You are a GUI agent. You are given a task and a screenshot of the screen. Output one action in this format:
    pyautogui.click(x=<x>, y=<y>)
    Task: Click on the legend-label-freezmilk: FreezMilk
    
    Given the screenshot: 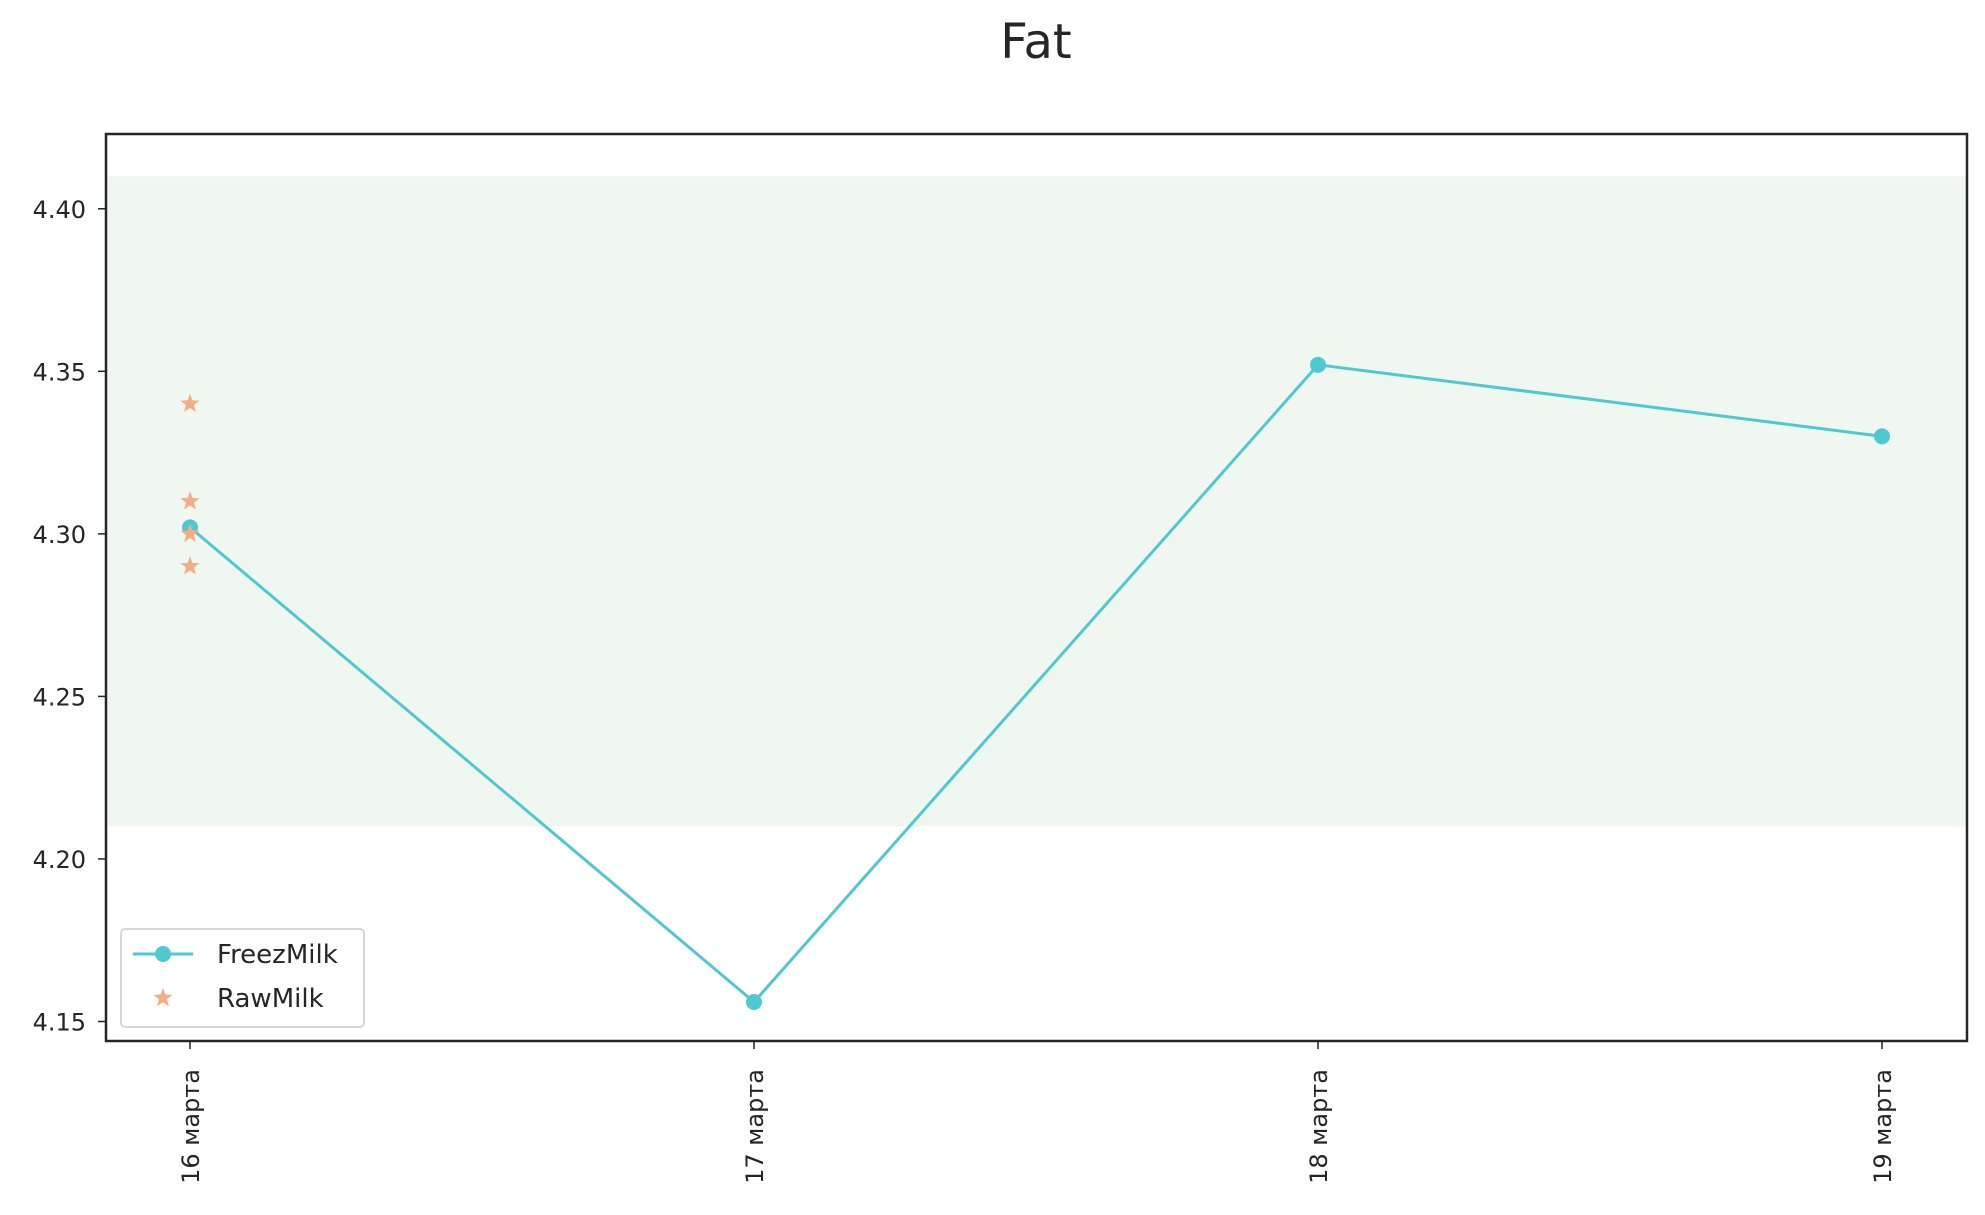 What is the action you would take?
    pyautogui.click(x=277, y=955)
    